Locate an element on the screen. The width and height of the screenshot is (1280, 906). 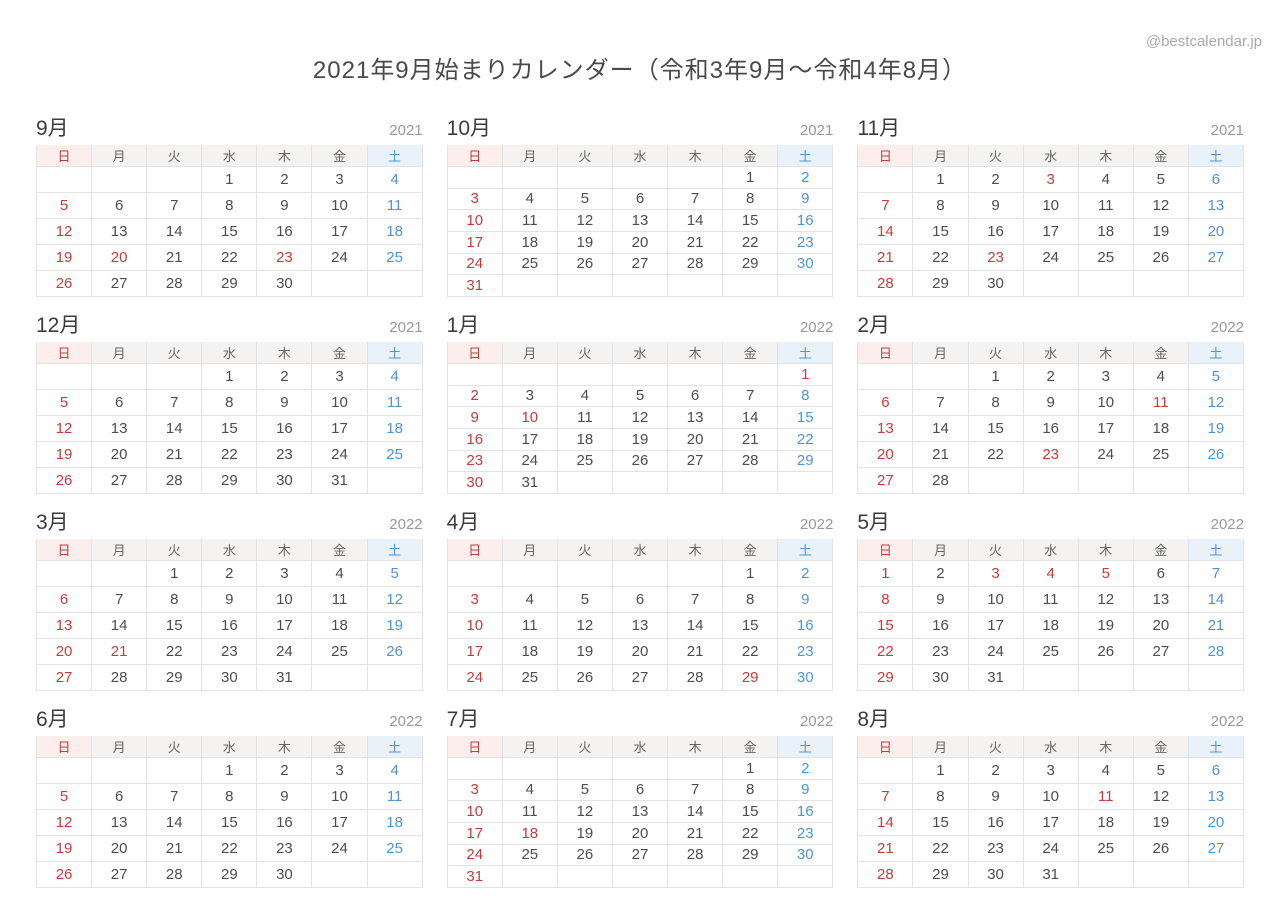
day-cell: 17 is located at coordinates (1050, 822).